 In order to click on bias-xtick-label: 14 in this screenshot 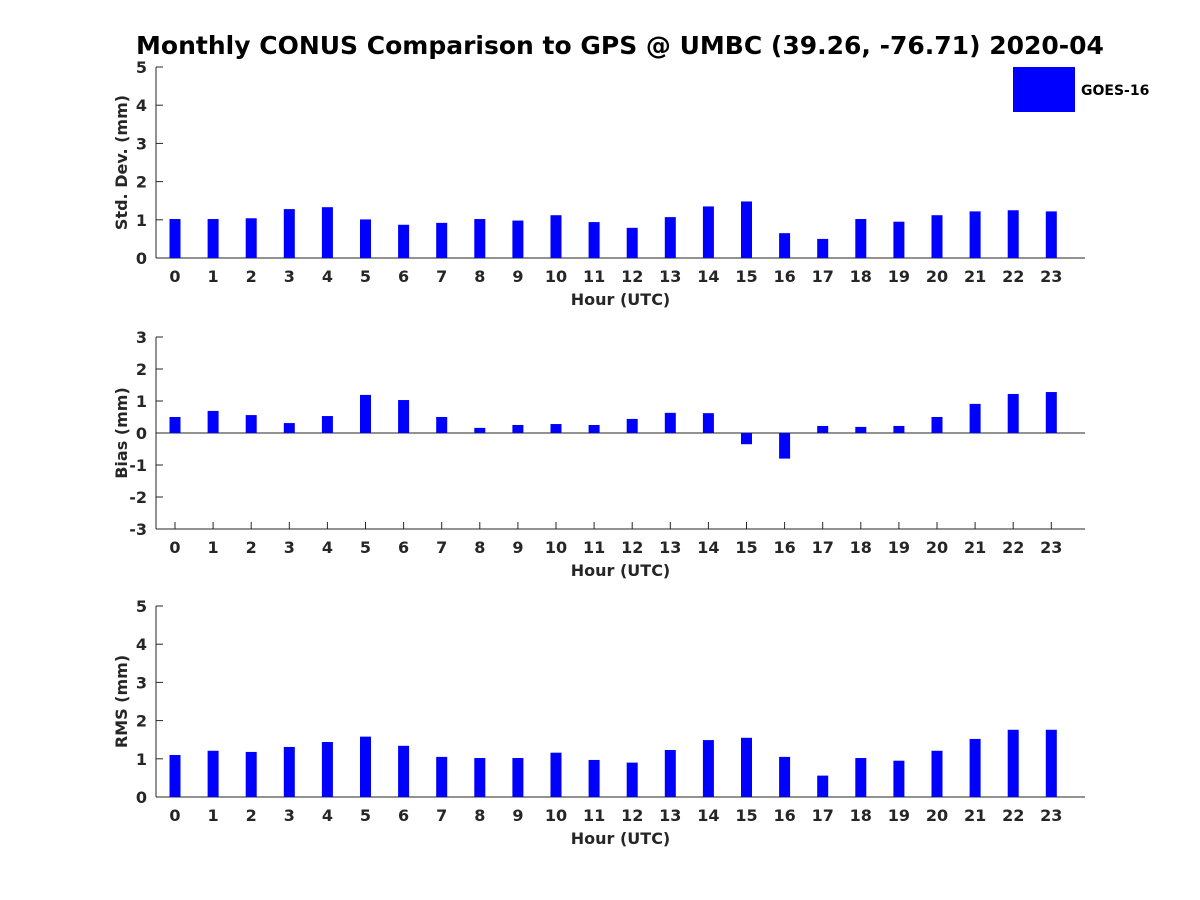, I will do `click(708, 547)`.